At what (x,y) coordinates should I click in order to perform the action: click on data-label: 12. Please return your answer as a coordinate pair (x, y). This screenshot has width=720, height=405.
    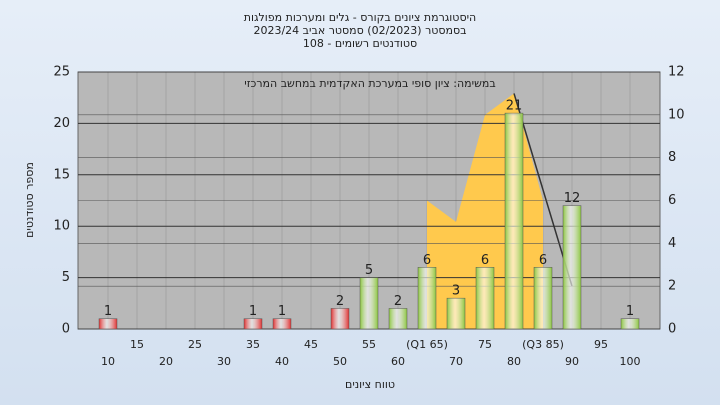
    Looking at the image, I should click on (572, 198).